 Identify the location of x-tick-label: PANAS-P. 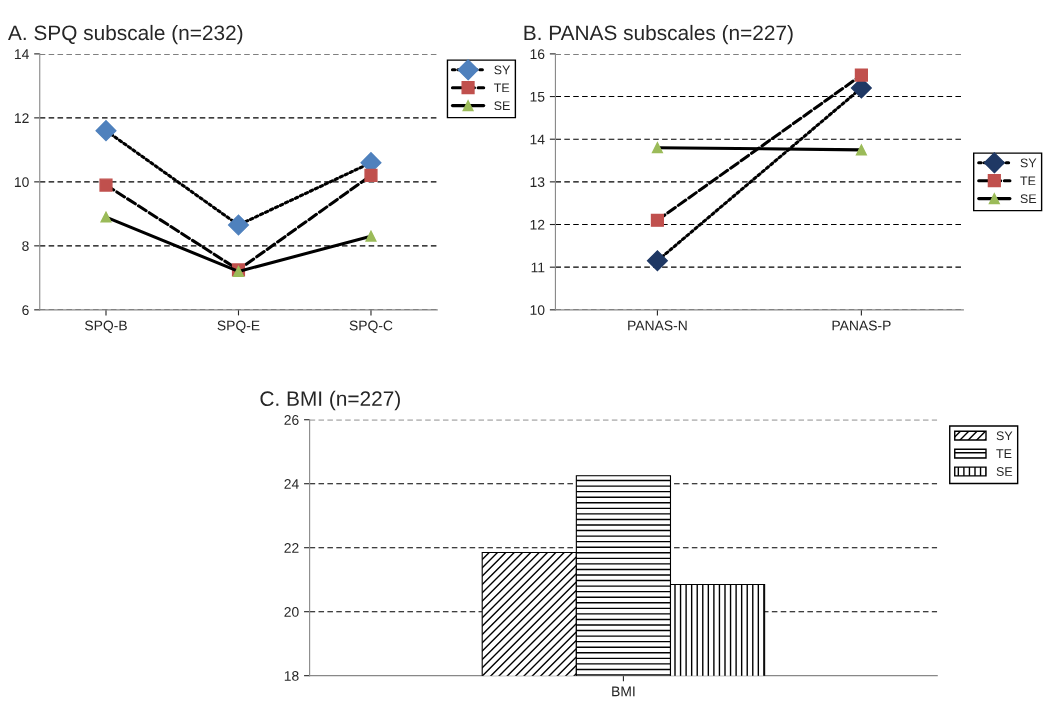
(861, 325).